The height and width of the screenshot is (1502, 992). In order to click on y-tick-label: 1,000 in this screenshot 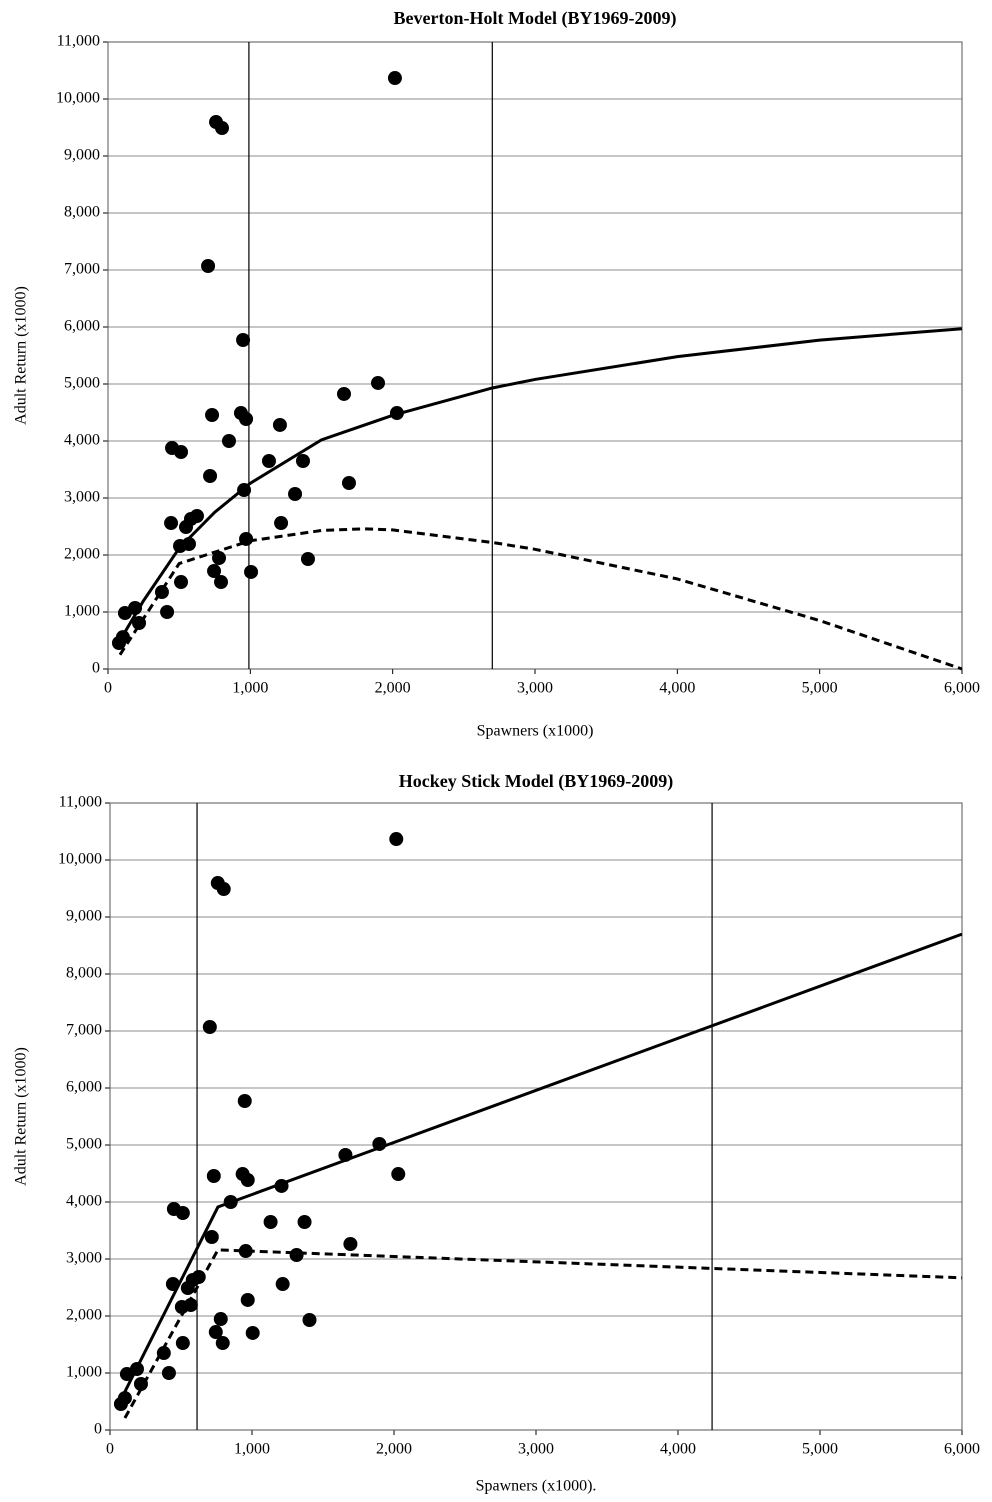, I will do `click(82, 611)`.